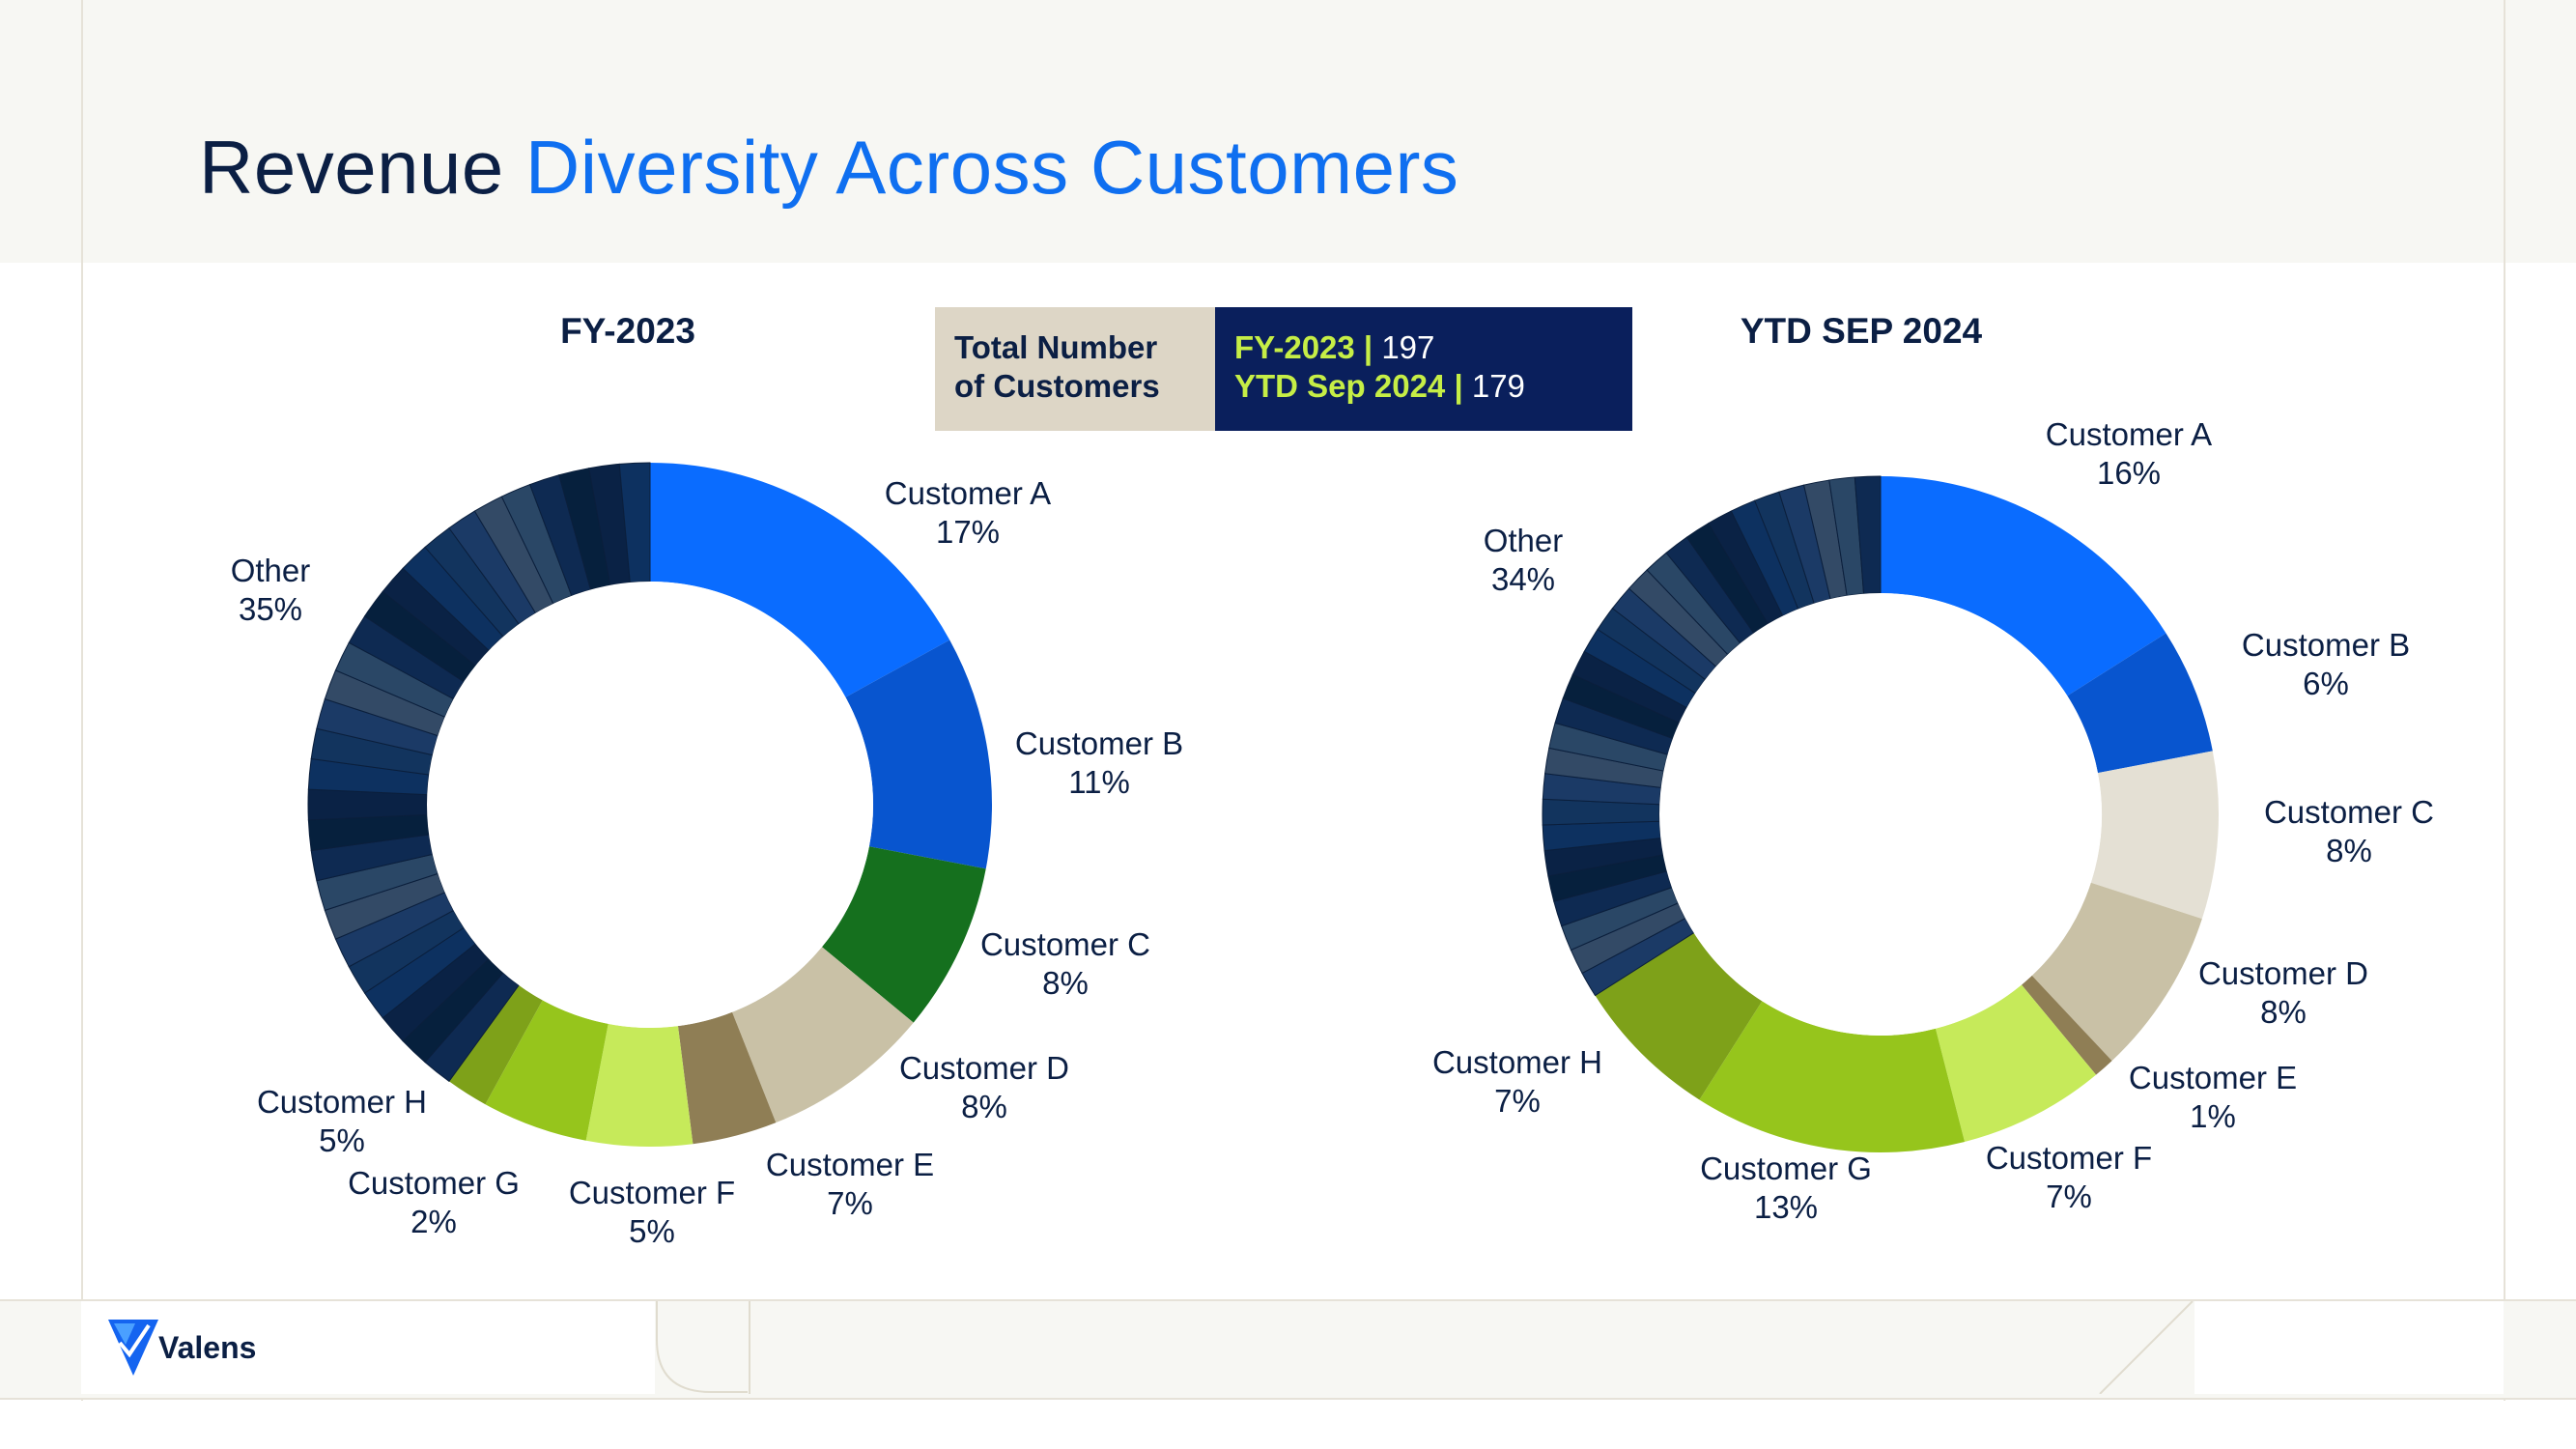 The height and width of the screenshot is (1449, 2576). What do you see at coordinates (1524, 560) in the screenshot?
I see `chart2-label-other: Other 34%` at bounding box center [1524, 560].